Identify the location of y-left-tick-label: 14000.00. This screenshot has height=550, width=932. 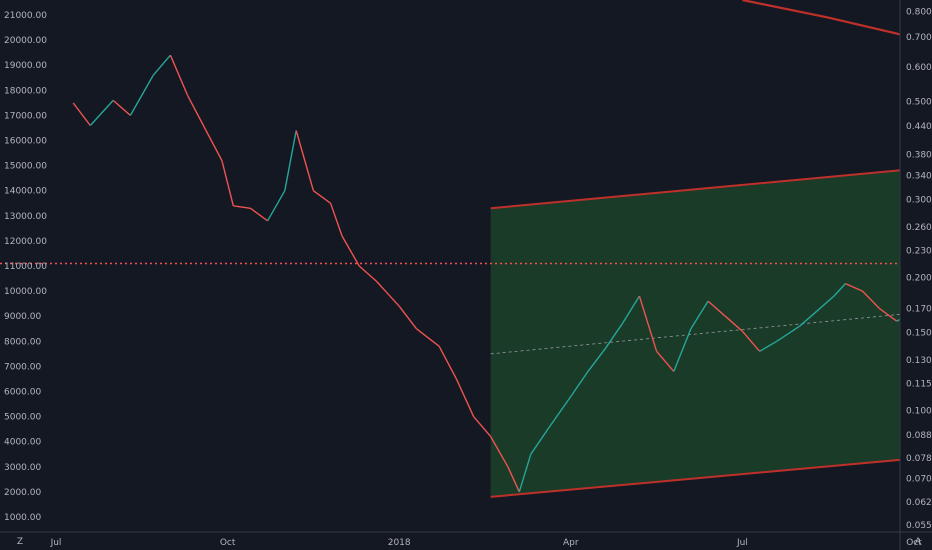
(25, 192).